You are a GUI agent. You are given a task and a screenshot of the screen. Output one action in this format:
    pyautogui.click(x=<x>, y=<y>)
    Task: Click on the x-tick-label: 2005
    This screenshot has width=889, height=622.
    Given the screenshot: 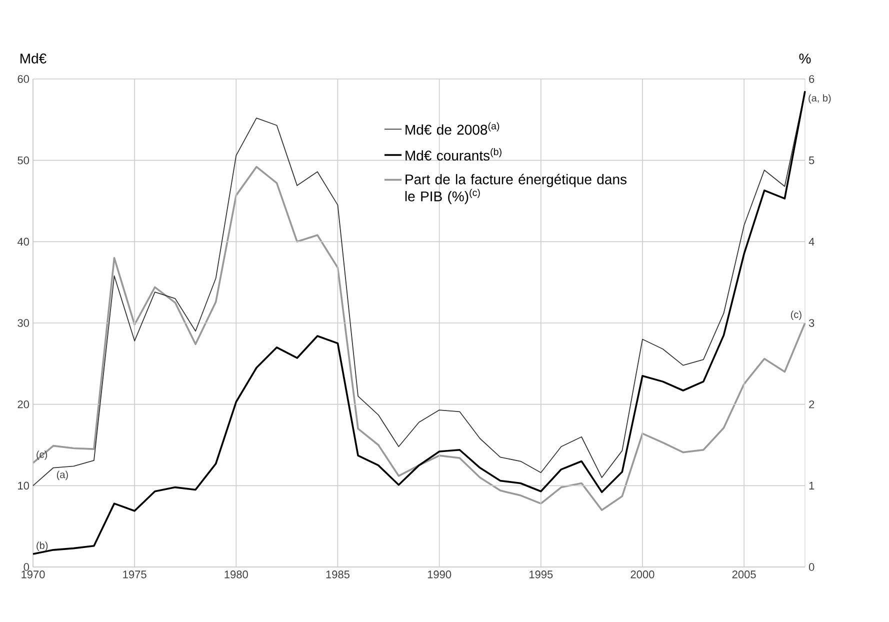 What is the action you would take?
    pyautogui.click(x=744, y=574)
    